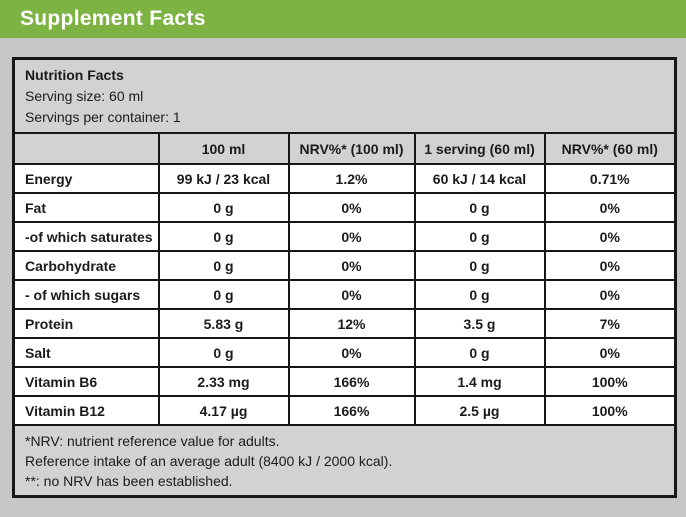  What do you see at coordinates (479, 410) in the screenshot?
I see `value-cell: 2.5 µg` at bounding box center [479, 410].